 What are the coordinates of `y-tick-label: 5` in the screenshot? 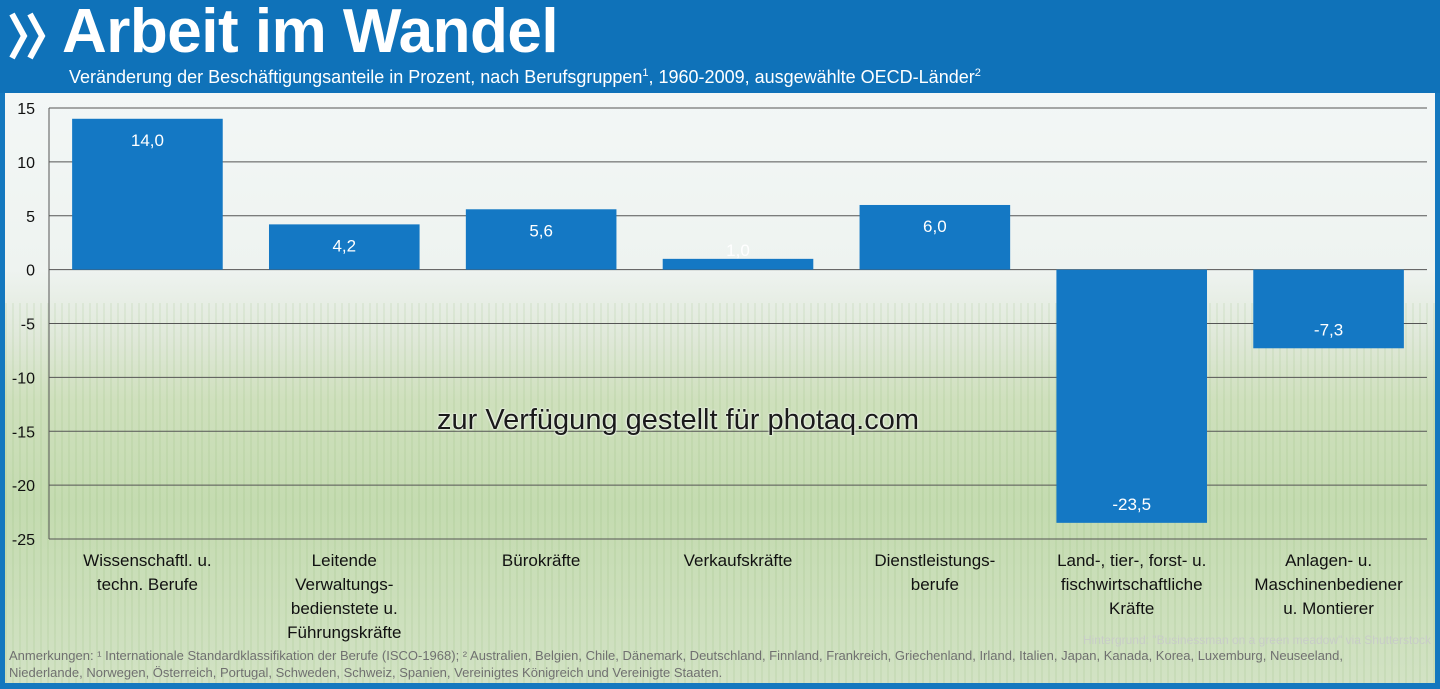 It's located at (30, 217).